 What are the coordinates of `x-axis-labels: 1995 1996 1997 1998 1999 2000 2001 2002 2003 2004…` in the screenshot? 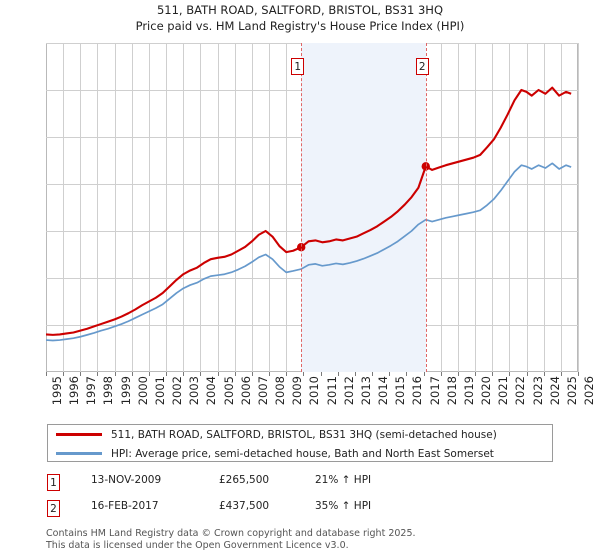 It's located at (321, 393).